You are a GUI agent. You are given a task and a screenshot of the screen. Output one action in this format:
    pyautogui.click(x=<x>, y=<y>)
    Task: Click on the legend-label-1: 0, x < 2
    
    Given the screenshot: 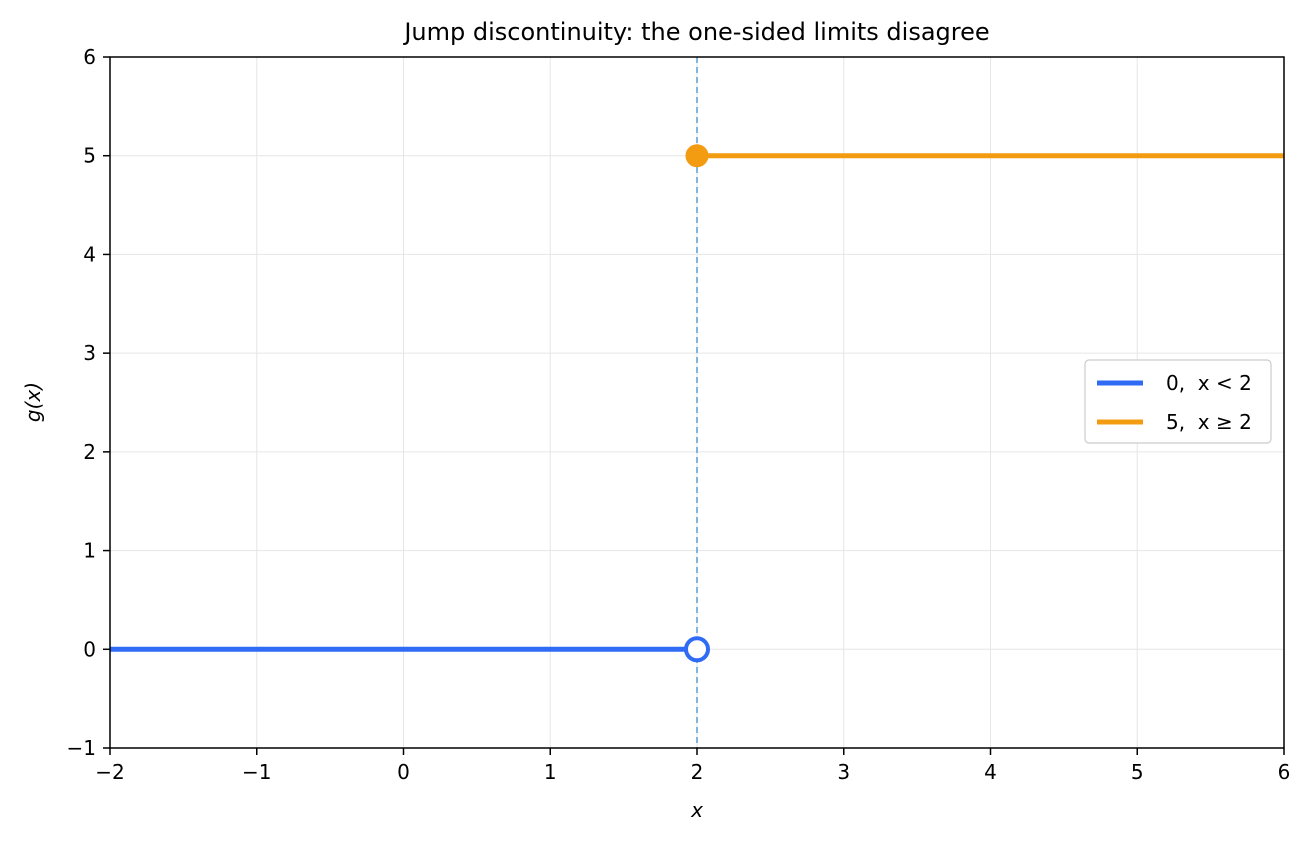 What is the action you would take?
    pyautogui.click(x=1209, y=383)
    